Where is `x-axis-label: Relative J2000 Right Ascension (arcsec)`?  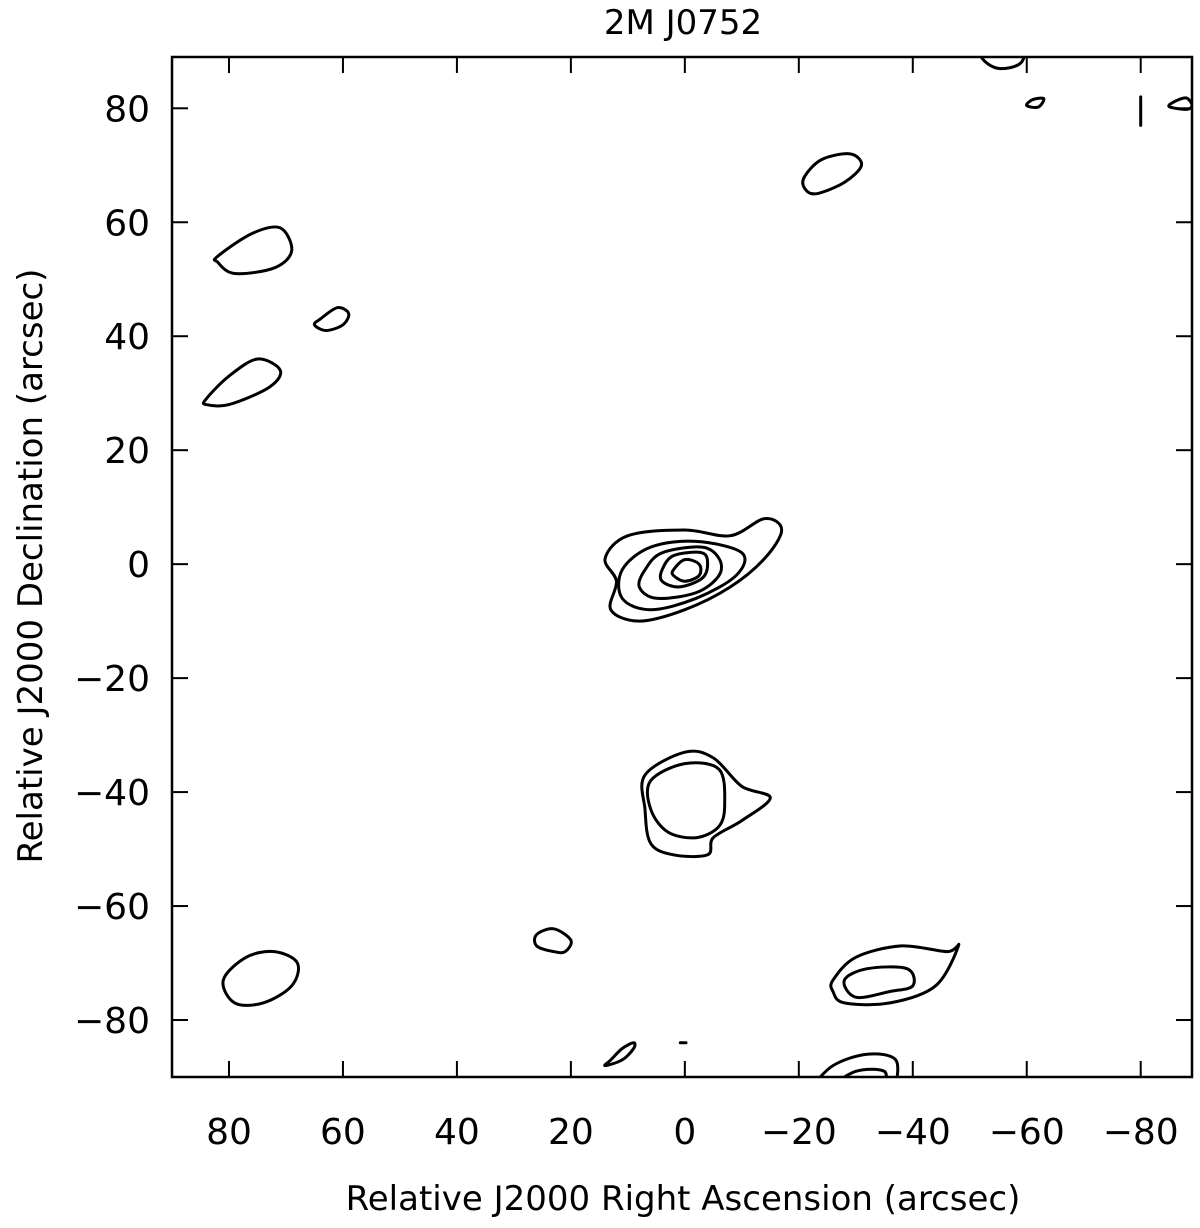
x-axis-label: Relative J2000 Right Ascension (arcsec) is located at coordinates (683, 1199).